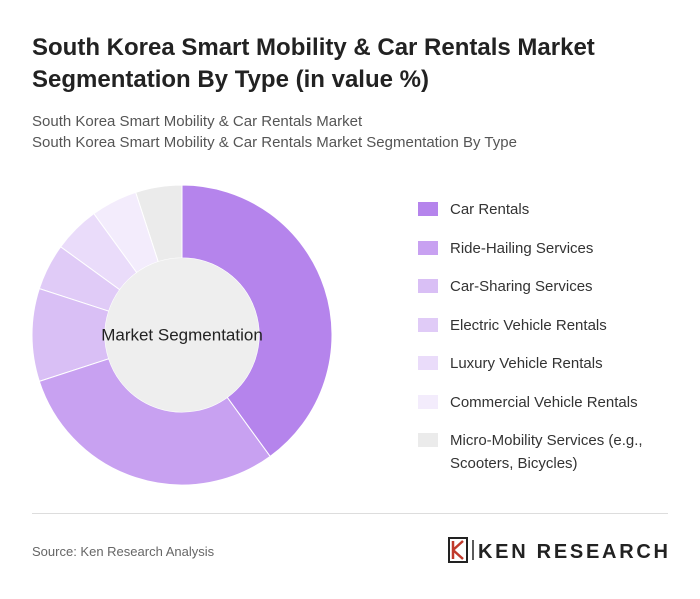  I want to click on donut-hole, so click(182, 335).